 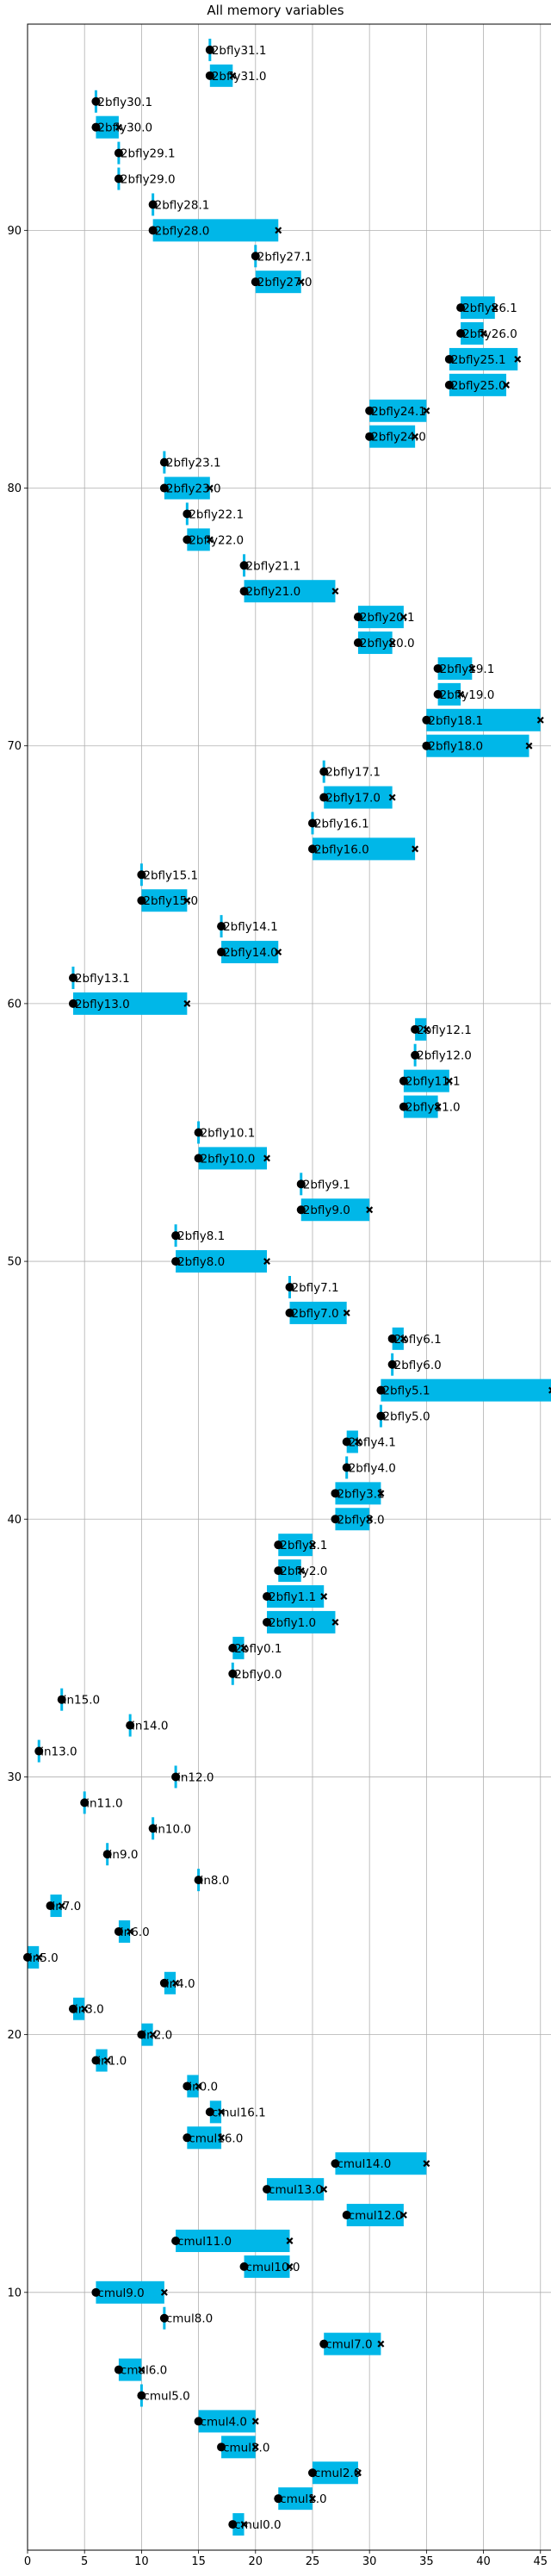 I want to click on bar-label: 2bfly1.0, so click(x=293, y=1623).